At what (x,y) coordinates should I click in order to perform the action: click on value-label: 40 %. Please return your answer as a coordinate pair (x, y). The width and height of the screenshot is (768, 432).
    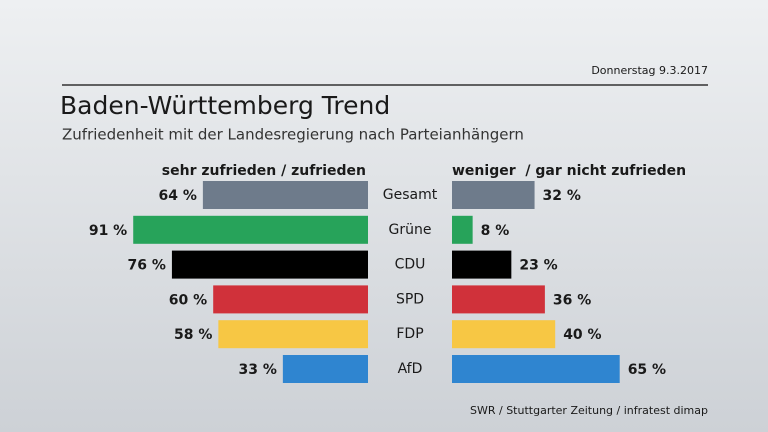
    Looking at the image, I should click on (582, 335).